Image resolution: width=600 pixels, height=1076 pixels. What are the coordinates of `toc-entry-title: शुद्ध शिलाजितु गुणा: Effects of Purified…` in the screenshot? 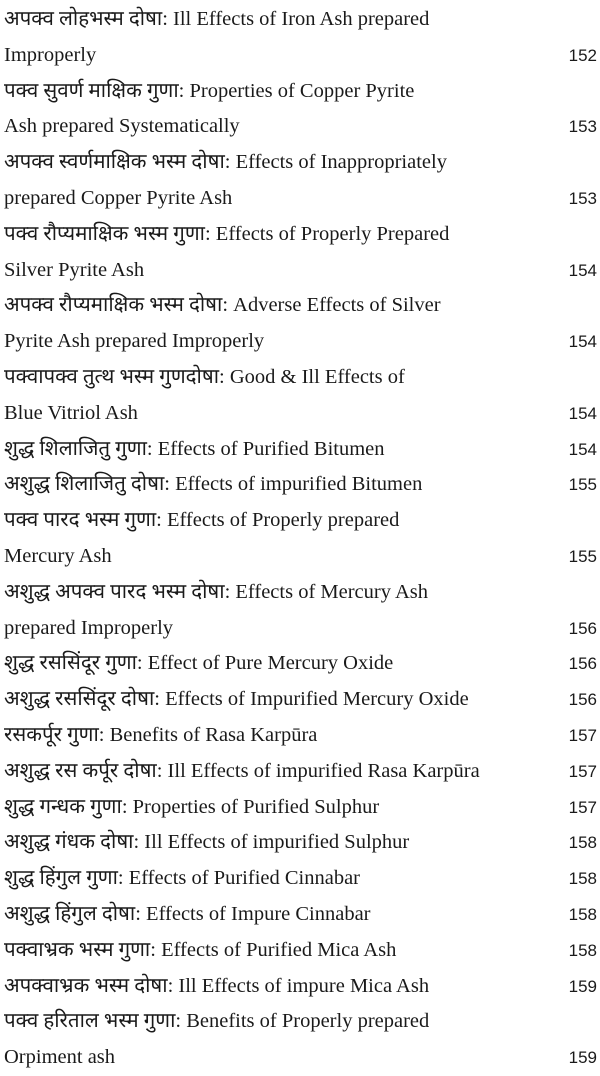 It's located at (194, 448).